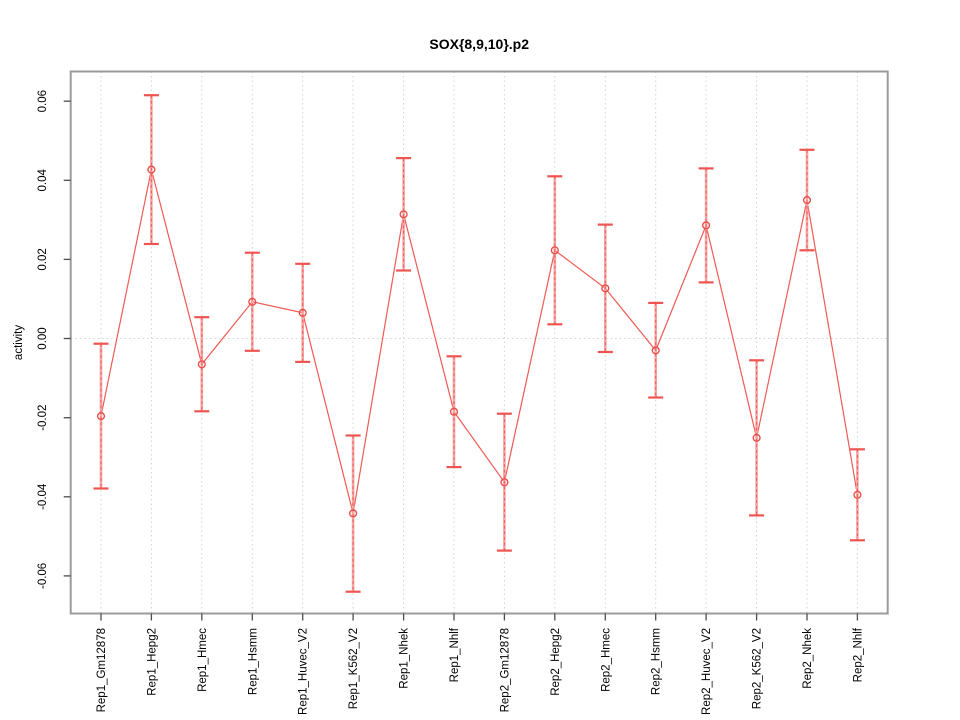 The height and width of the screenshot is (720, 960). Describe the element at coordinates (152, 662) in the screenshot. I see `x-tick-label: Rep1_Hepg2` at that location.